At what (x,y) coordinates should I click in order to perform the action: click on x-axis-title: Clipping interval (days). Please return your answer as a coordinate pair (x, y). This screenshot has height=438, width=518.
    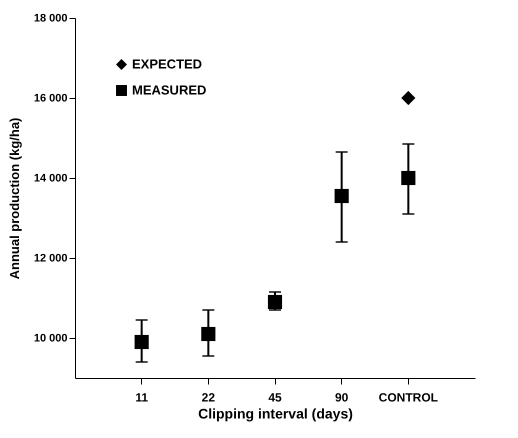
    Looking at the image, I should click on (275, 414).